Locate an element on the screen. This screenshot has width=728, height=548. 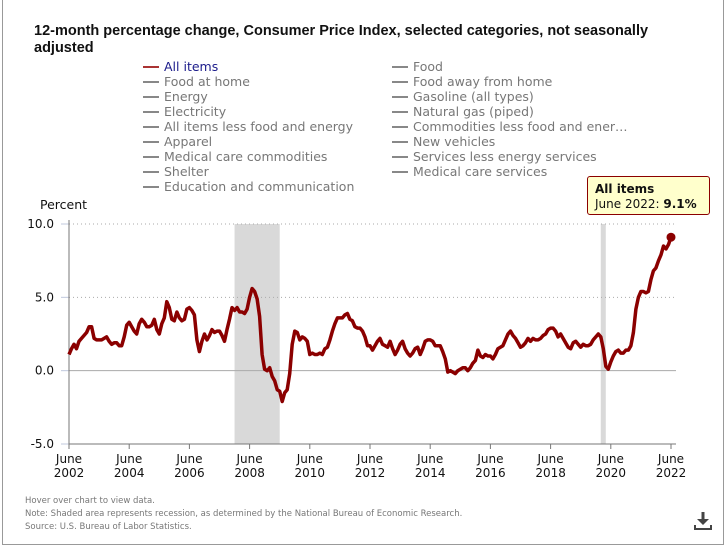
legend-item: Natural gas (piped) is located at coordinates (463, 111).